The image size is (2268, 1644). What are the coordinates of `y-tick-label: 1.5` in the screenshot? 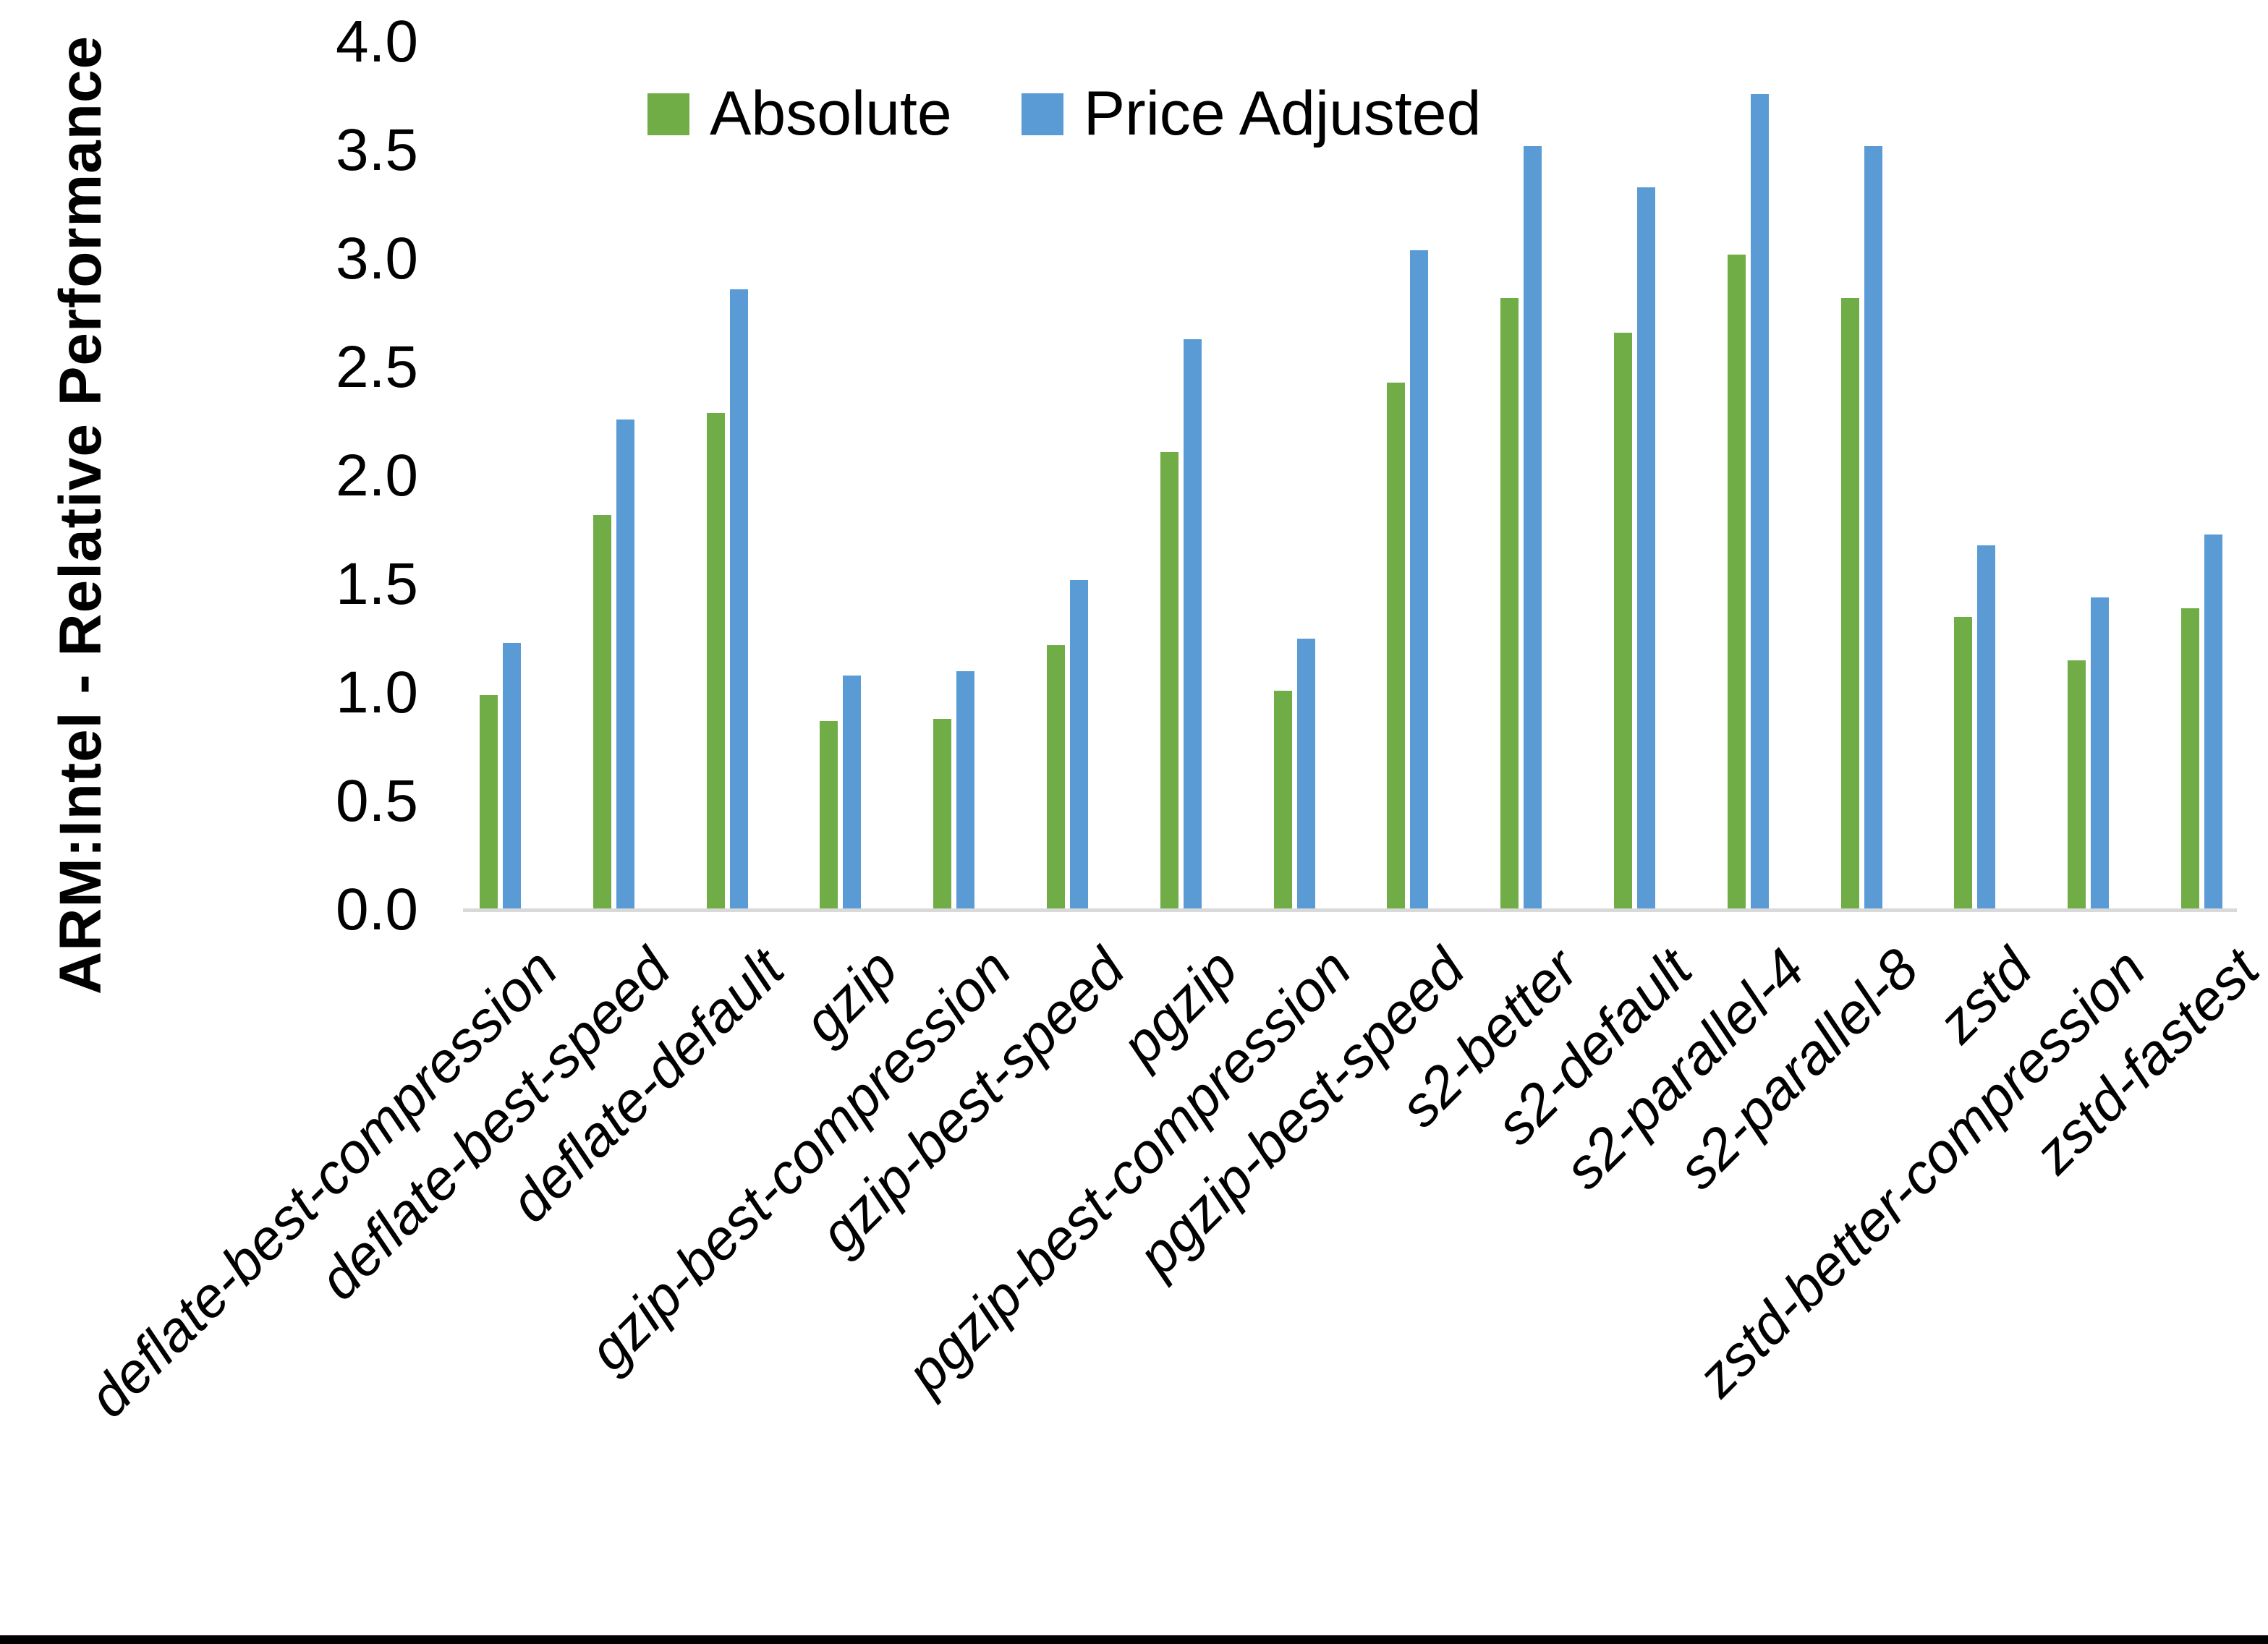 It's located at (377, 584).